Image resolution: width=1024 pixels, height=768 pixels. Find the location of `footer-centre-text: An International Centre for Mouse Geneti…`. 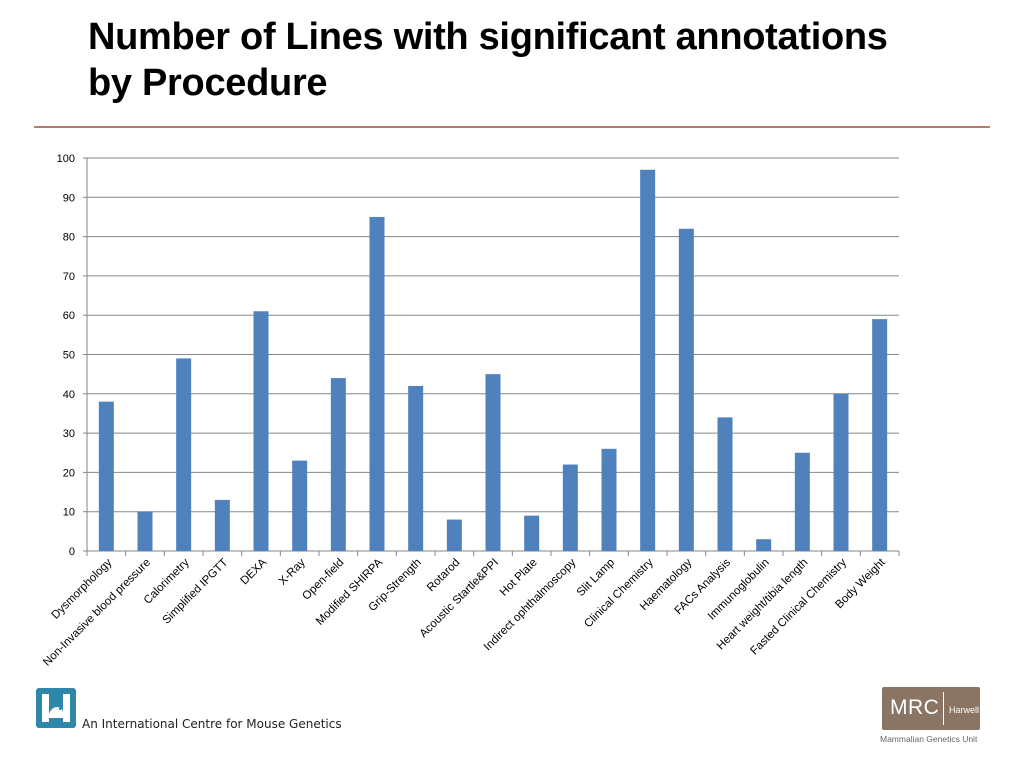

footer-centre-text: An International Centre for Mouse Geneti… is located at coordinates (212, 724).